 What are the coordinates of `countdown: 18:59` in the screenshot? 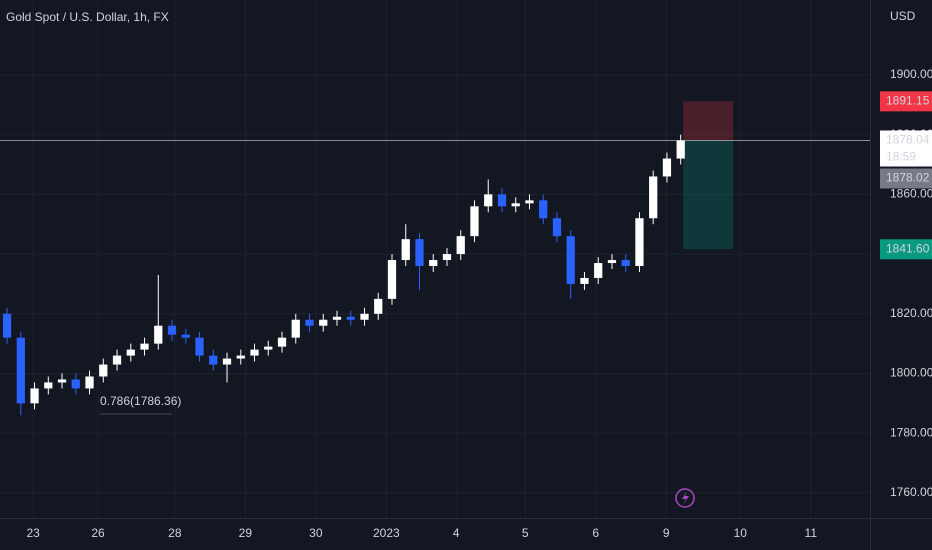 It's located at (901, 157).